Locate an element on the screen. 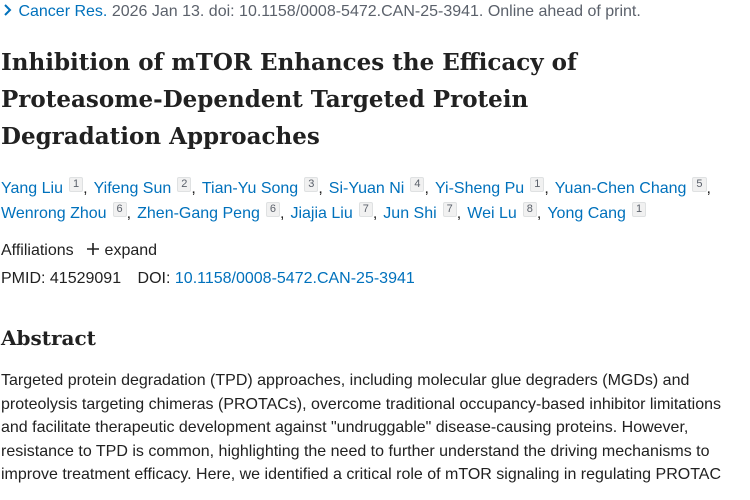 The image size is (750, 500). affiliation-number: 3 is located at coordinates (311, 184).